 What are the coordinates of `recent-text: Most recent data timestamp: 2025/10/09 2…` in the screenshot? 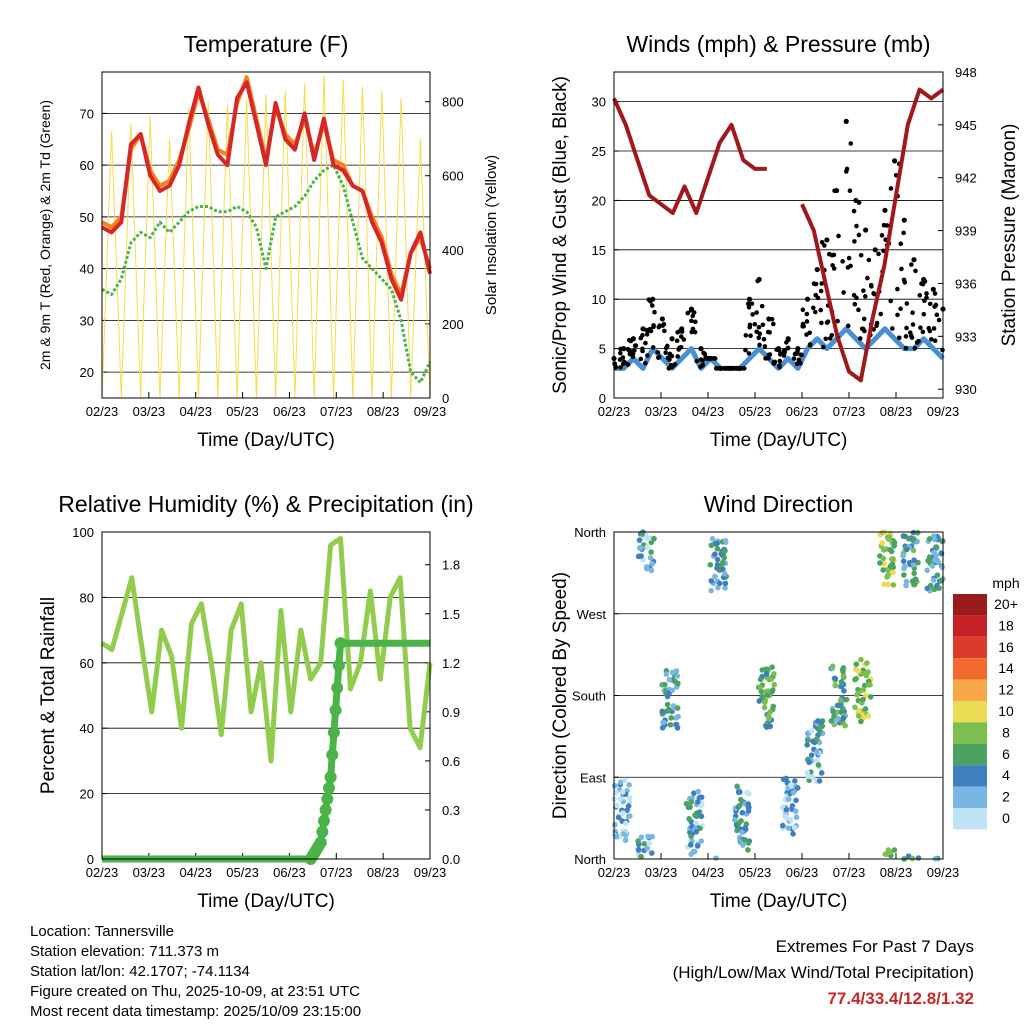 It's located at (196, 1011).